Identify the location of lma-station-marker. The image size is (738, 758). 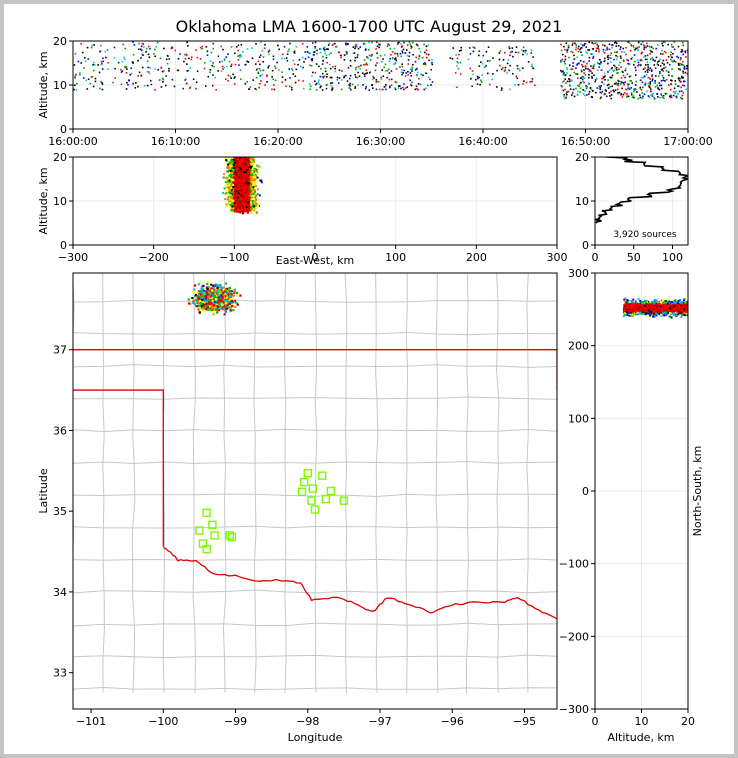
(326, 499).